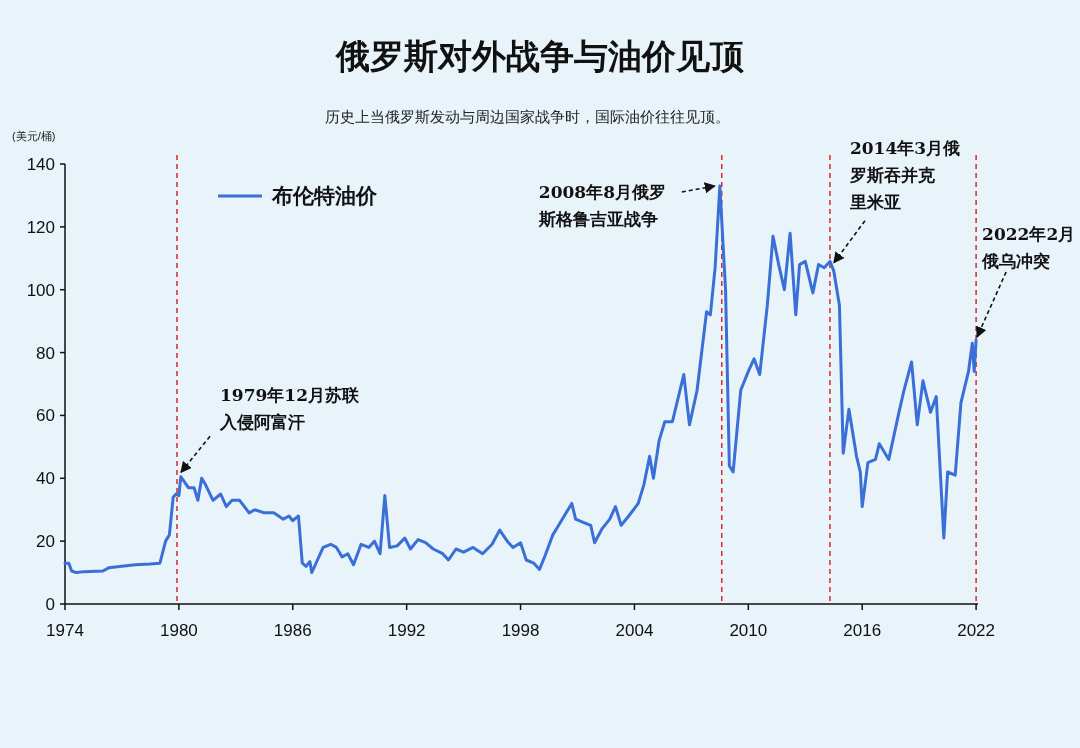 Image resolution: width=1080 pixels, height=748 pixels. What do you see at coordinates (45, 542) in the screenshot?
I see `y-tick-label: 20` at bounding box center [45, 542].